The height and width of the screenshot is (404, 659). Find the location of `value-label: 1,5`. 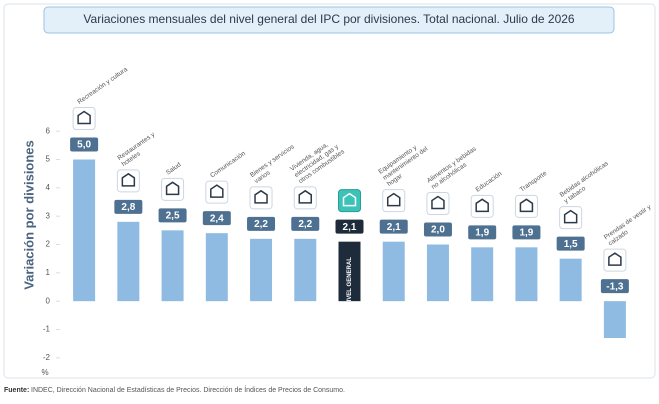

value-label: 1,5 is located at coordinates (571, 244).